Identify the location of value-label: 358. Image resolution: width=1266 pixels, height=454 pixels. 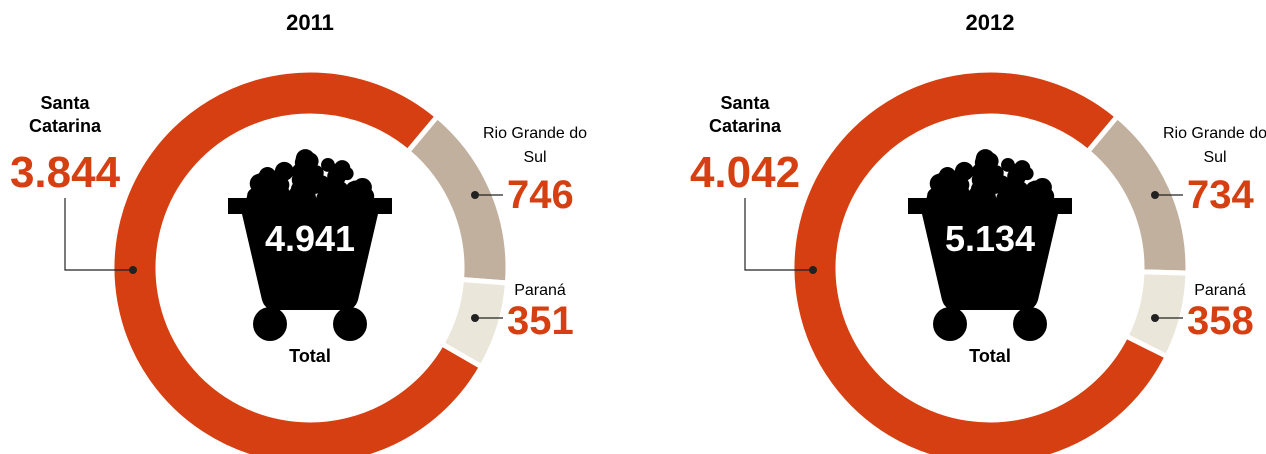
(1220, 321).